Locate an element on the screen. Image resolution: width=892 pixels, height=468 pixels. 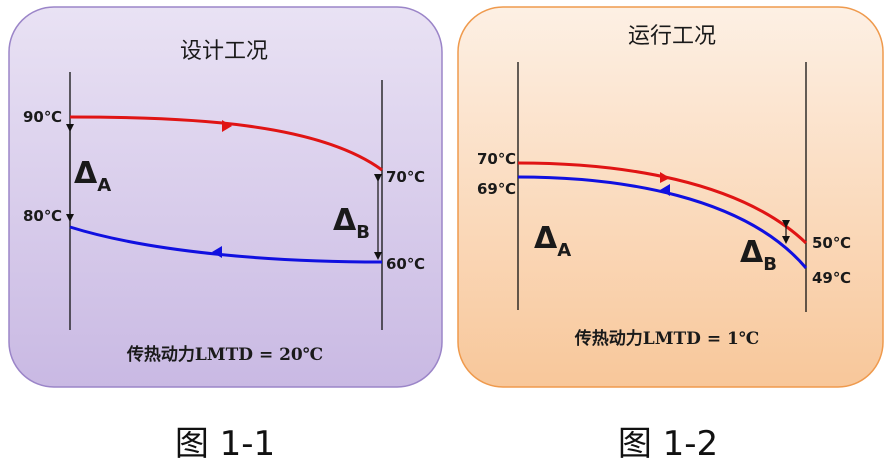
panel-title: 设计工况 is located at coordinates (224, 51).